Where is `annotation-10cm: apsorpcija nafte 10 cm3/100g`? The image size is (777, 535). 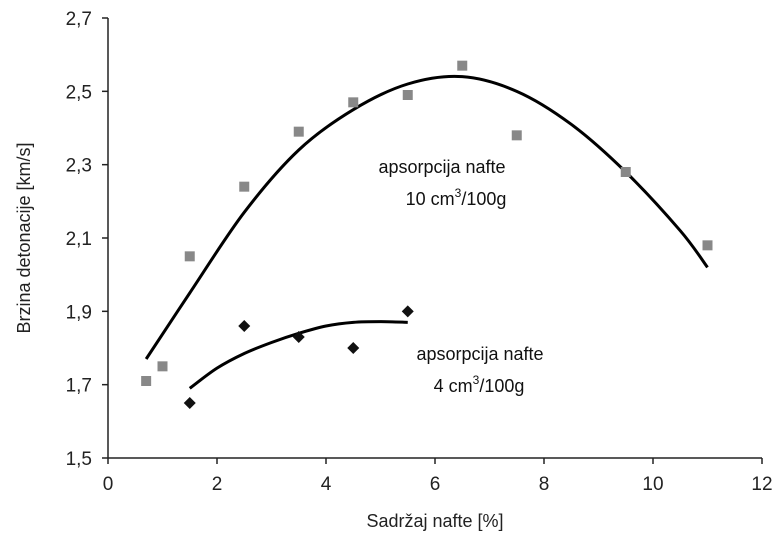
annotation-10cm: apsorpcija nafte 10 cm3/100g is located at coordinates (442, 183).